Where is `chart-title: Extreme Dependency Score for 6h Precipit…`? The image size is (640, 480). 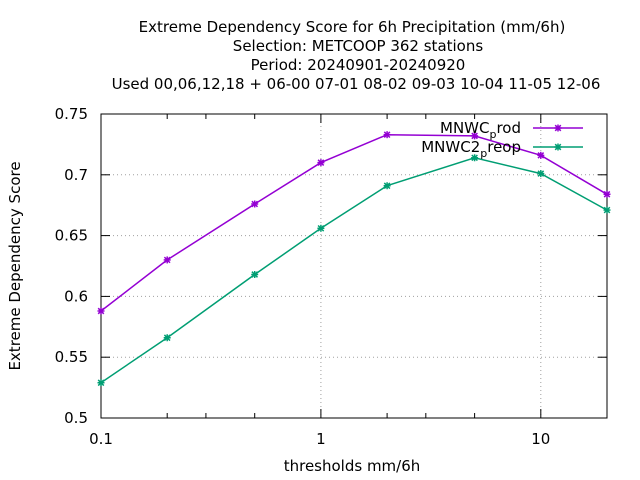
chart-title: Extreme Dependency Score for 6h Precipit… is located at coordinates (356, 55).